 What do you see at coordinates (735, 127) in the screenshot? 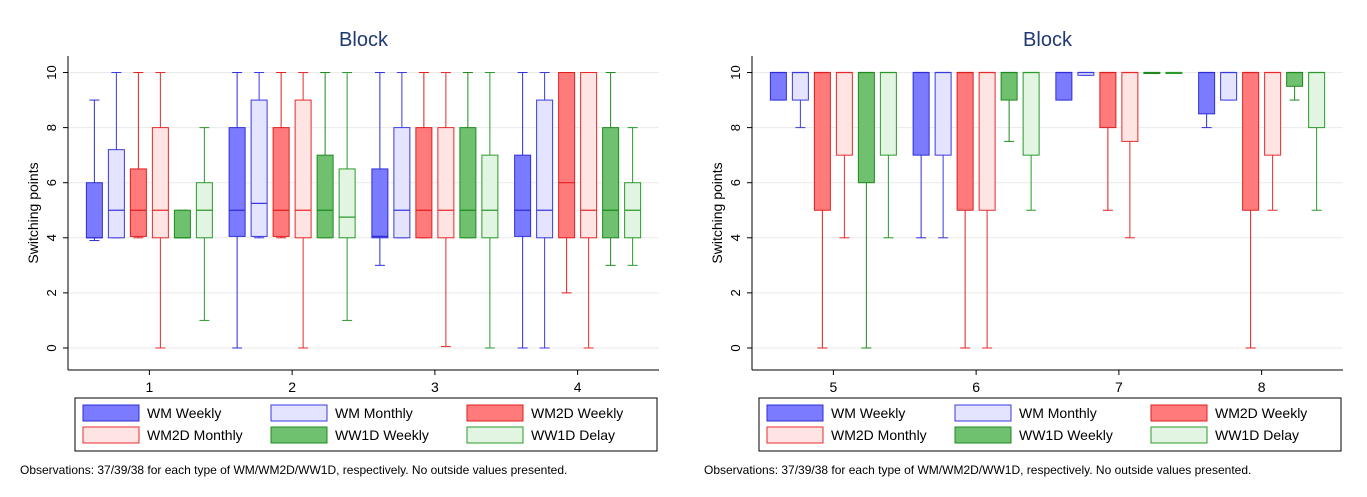
I see `y-tick-label: 8` at bounding box center [735, 127].